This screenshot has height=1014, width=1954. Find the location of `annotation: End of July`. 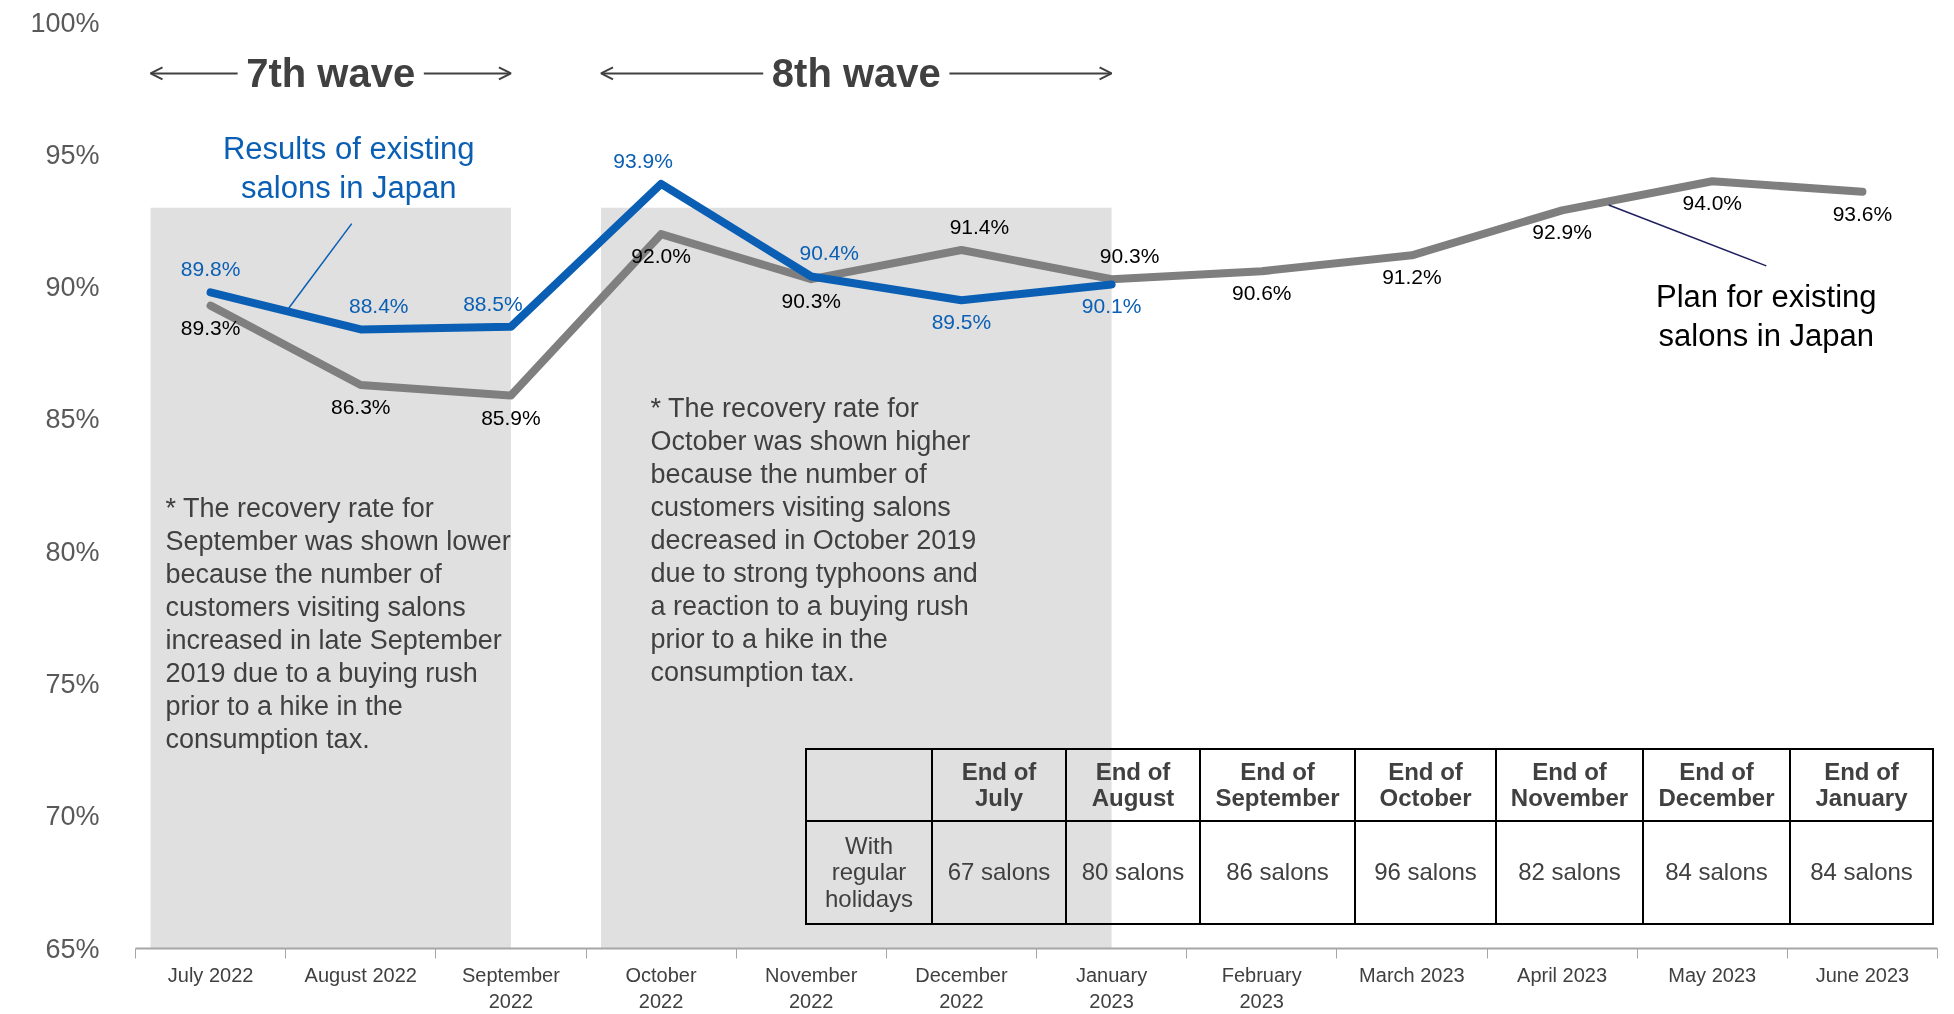

annotation: End of July is located at coordinates (999, 785).